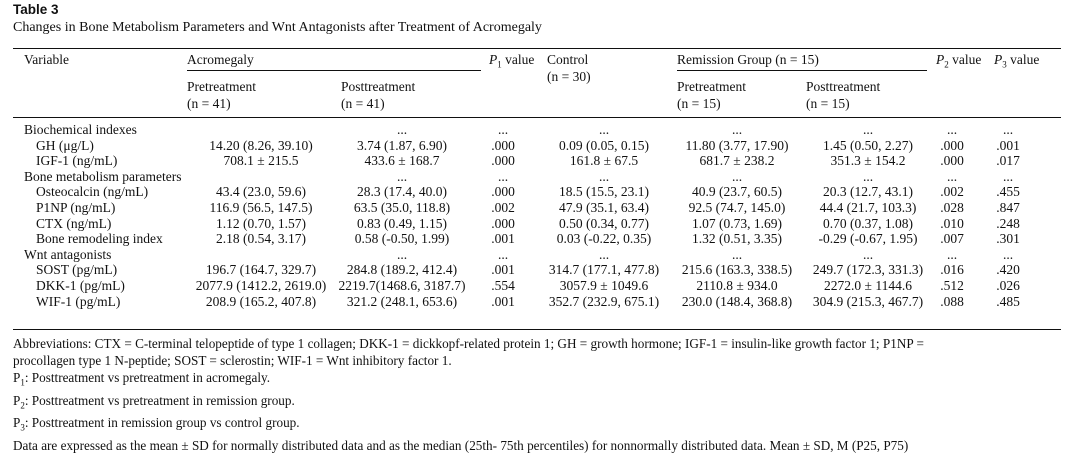 The width and height of the screenshot is (1080, 454). What do you see at coordinates (220, 59) in the screenshot?
I see `header-acromegaly: Acromegaly` at bounding box center [220, 59].